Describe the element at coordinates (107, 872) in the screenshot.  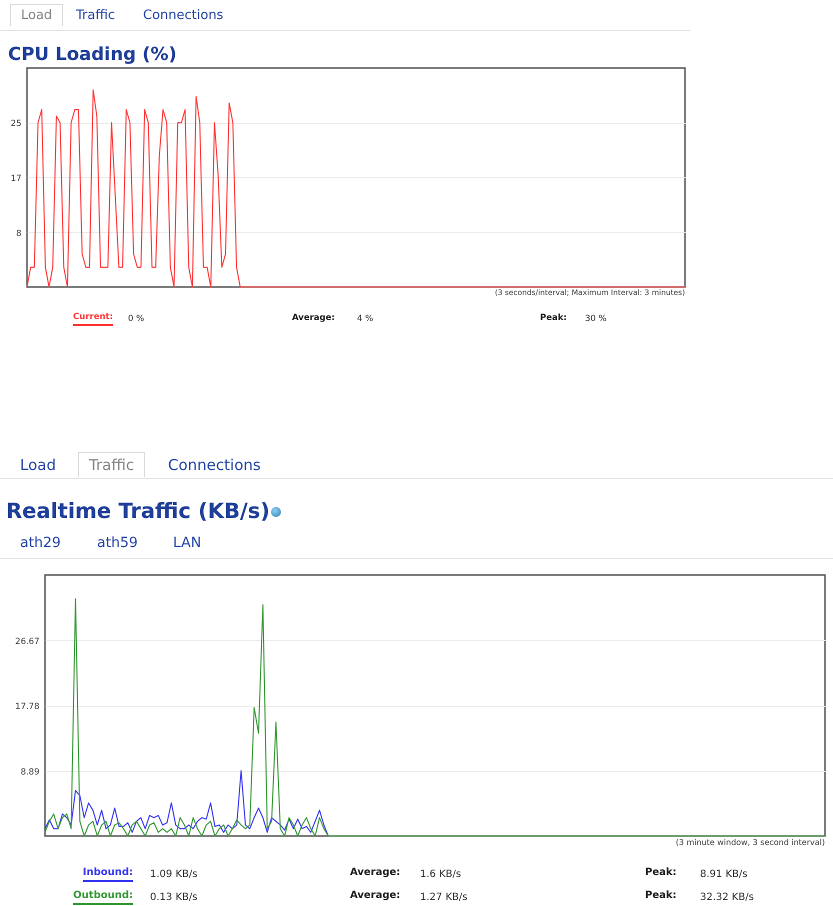
I see `text: Inbound:` at that location.